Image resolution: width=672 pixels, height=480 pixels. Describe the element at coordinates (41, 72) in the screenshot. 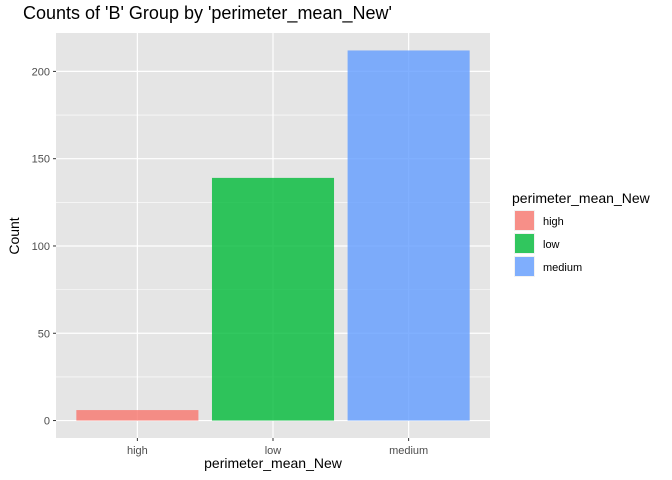

I see `y-tick-label: 200` at that location.